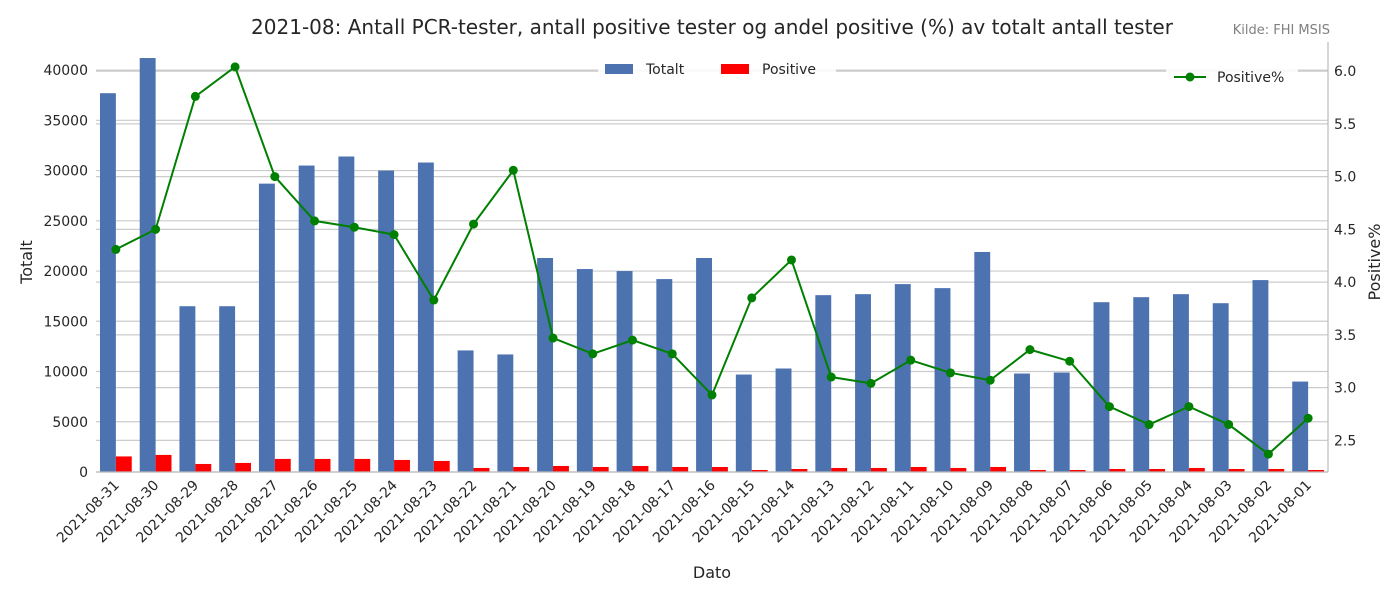 This screenshot has width=1400, height=600. I want to click on legend-line: Positive%, so click(1232, 76).